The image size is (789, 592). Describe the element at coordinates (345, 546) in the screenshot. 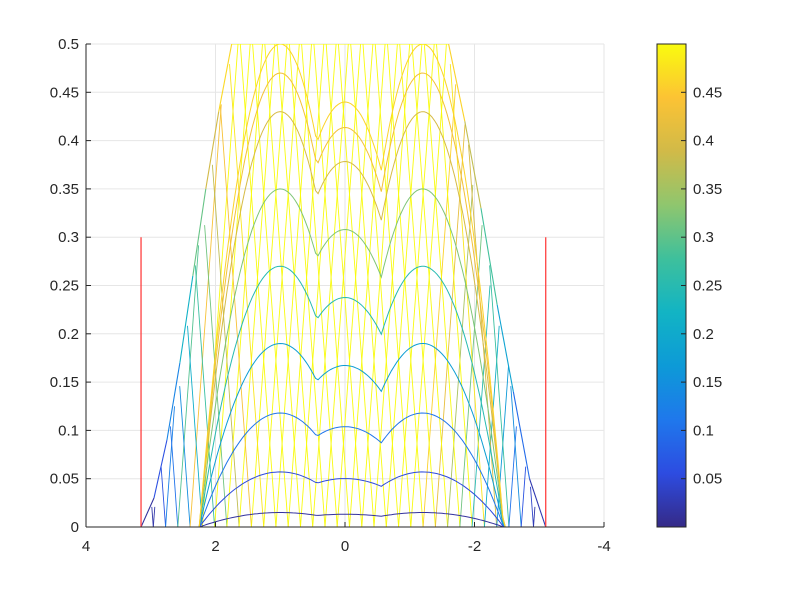

I see `x-tick-label: 0` at that location.